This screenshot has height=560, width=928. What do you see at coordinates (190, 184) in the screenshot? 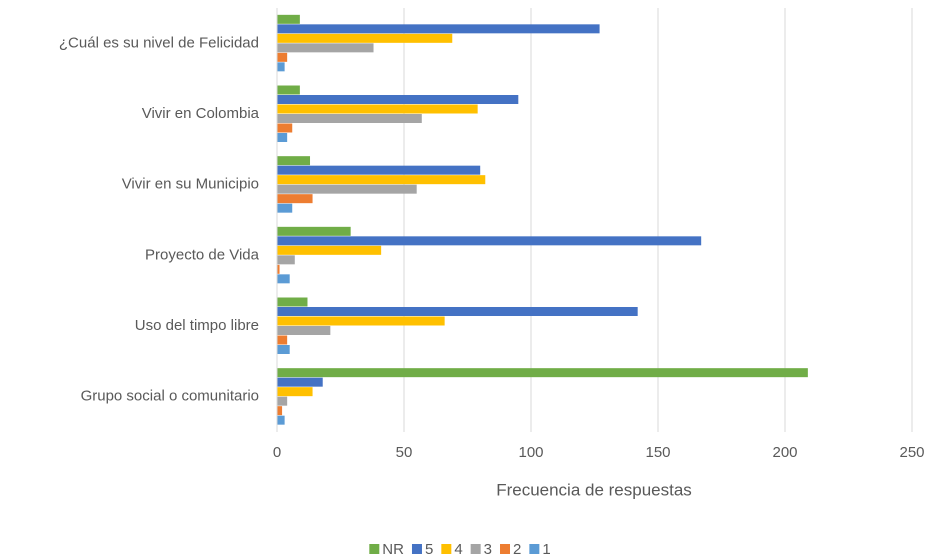
I see `y-tick-label: Vivir en su Municipio` at bounding box center [190, 184].